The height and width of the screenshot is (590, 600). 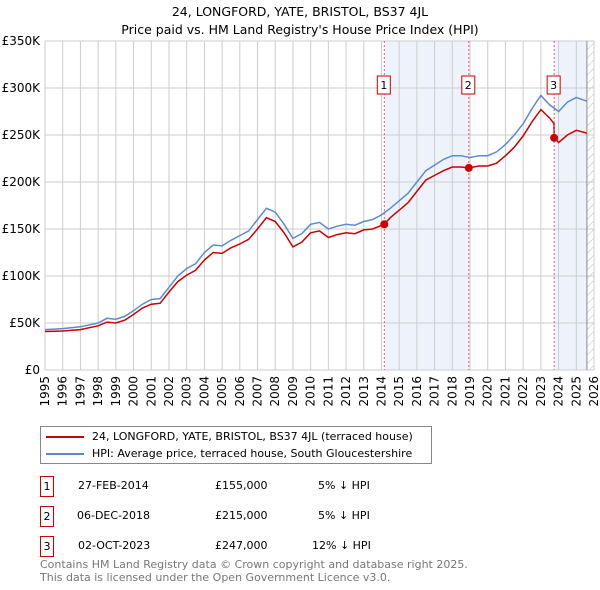 I want to click on x-tick-label: 2025, so click(x=576, y=391).